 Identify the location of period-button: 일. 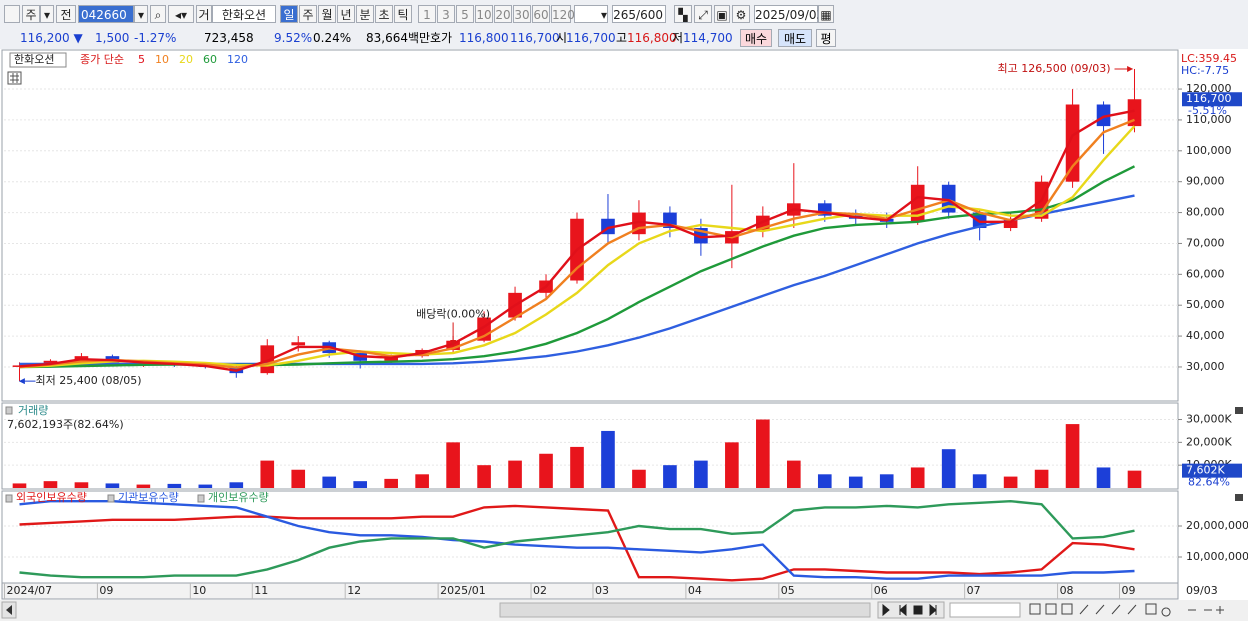
(289, 14).